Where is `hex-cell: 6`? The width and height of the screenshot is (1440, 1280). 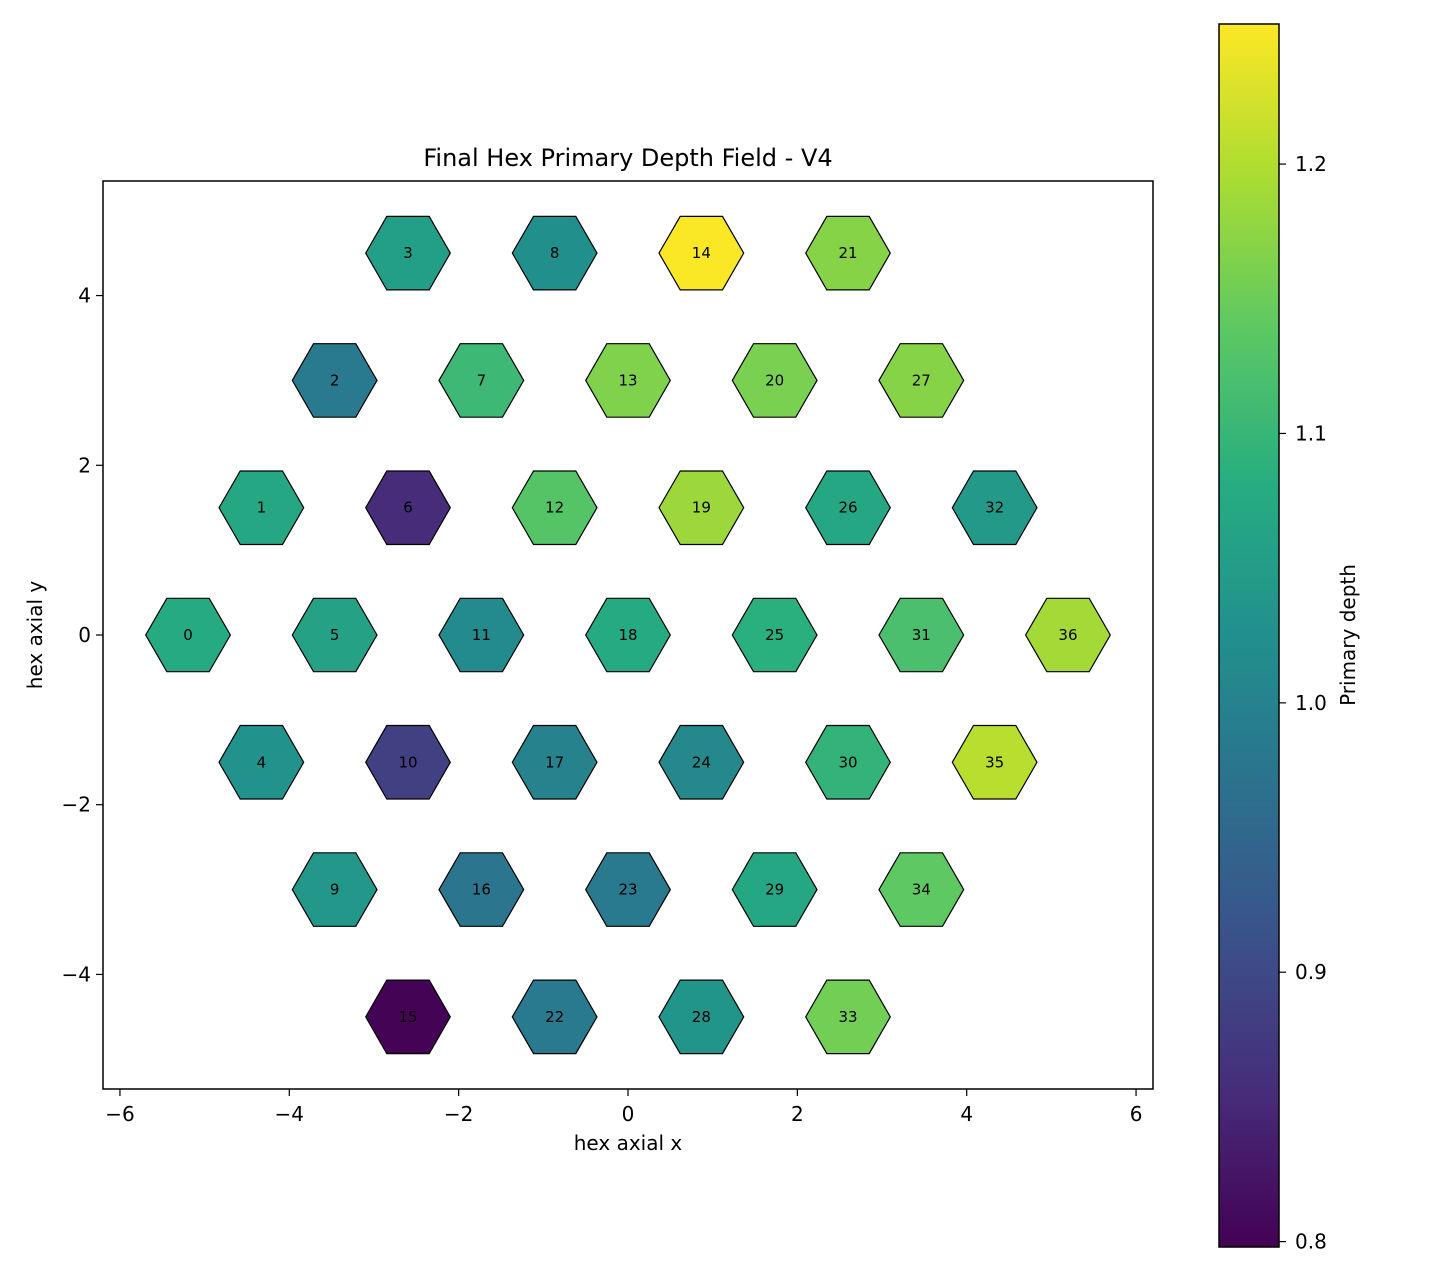 hex-cell: 6 is located at coordinates (408, 508).